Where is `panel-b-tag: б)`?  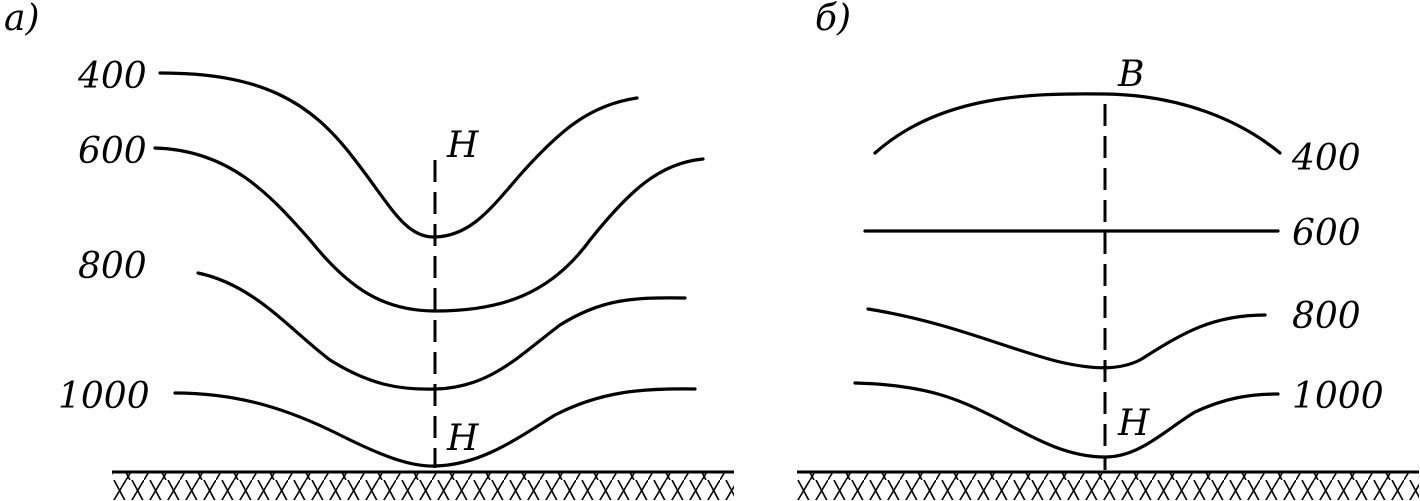
panel-b-tag: б) is located at coordinates (833, 19).